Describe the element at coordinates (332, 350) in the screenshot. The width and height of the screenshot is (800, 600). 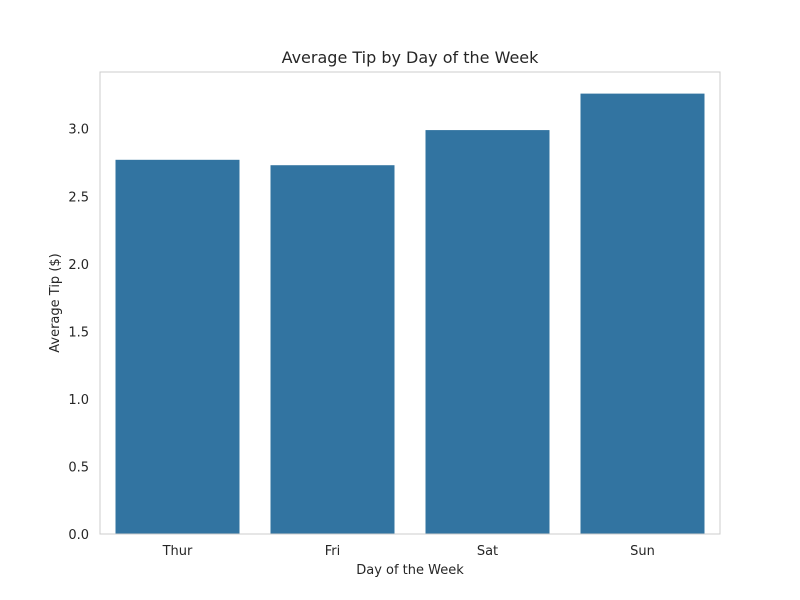
I see `bar-fri` at that location.